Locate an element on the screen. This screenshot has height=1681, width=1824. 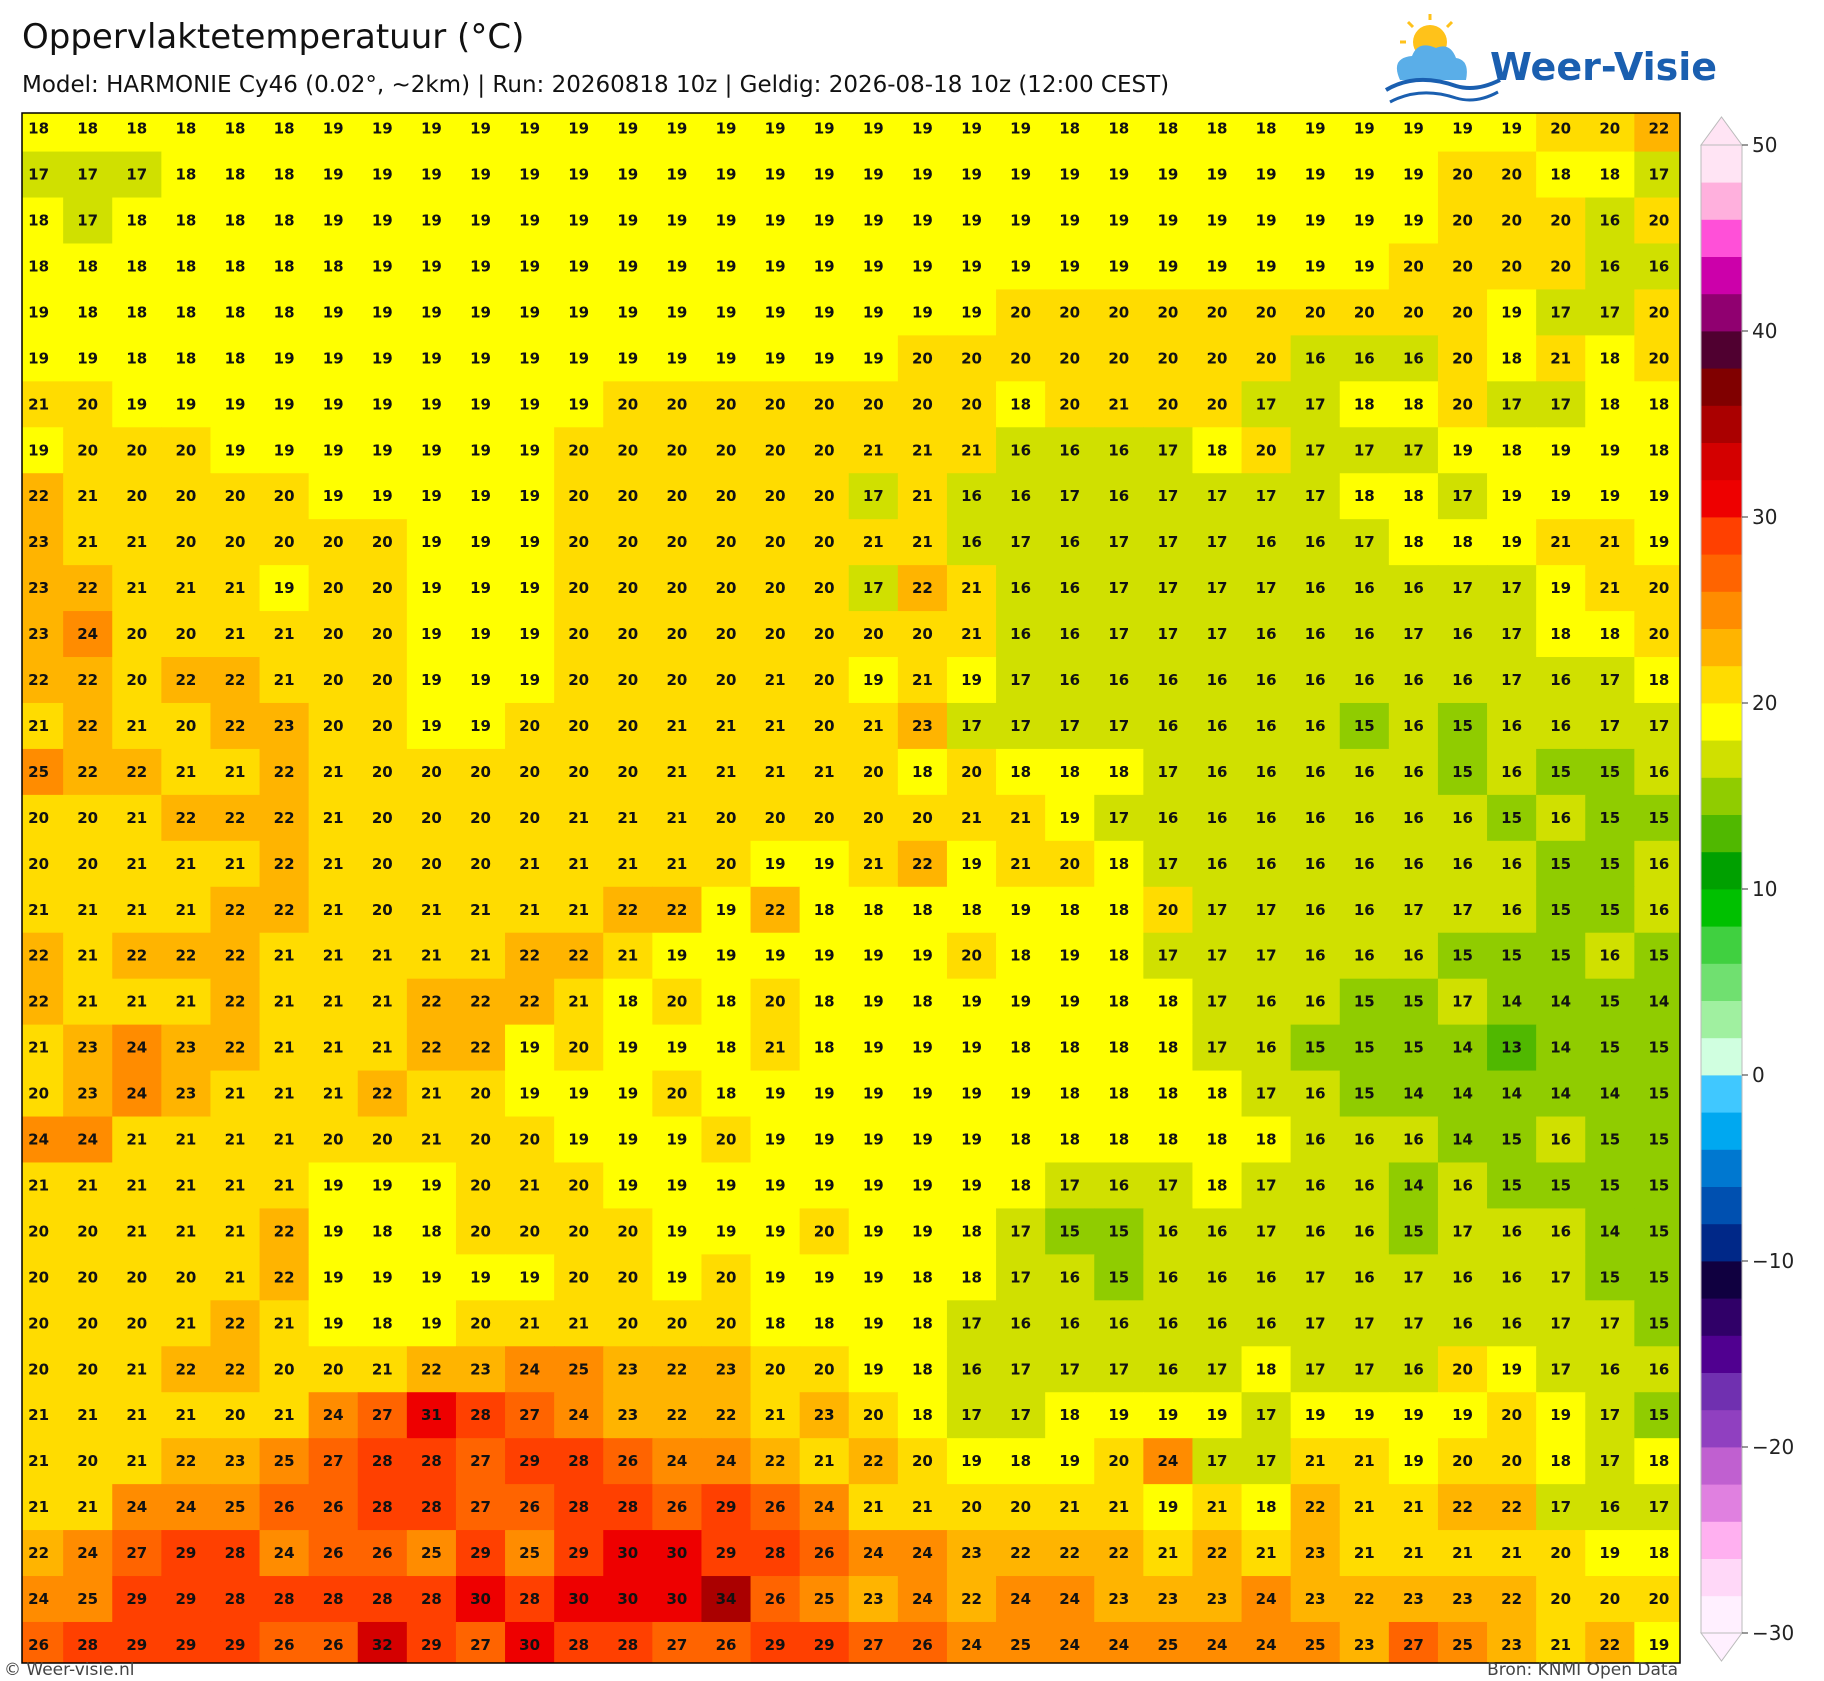
temperature-label: 30 is located at coordinates (627, 1553).